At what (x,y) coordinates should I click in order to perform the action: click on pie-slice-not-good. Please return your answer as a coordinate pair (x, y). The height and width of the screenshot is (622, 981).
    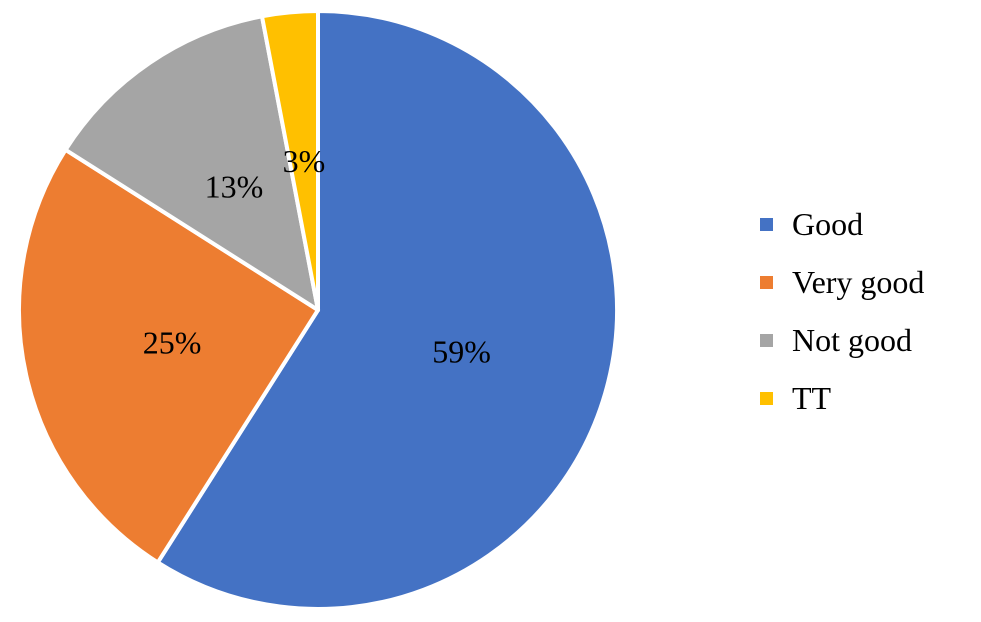
    Looking at the image, I should click on (191, 163).